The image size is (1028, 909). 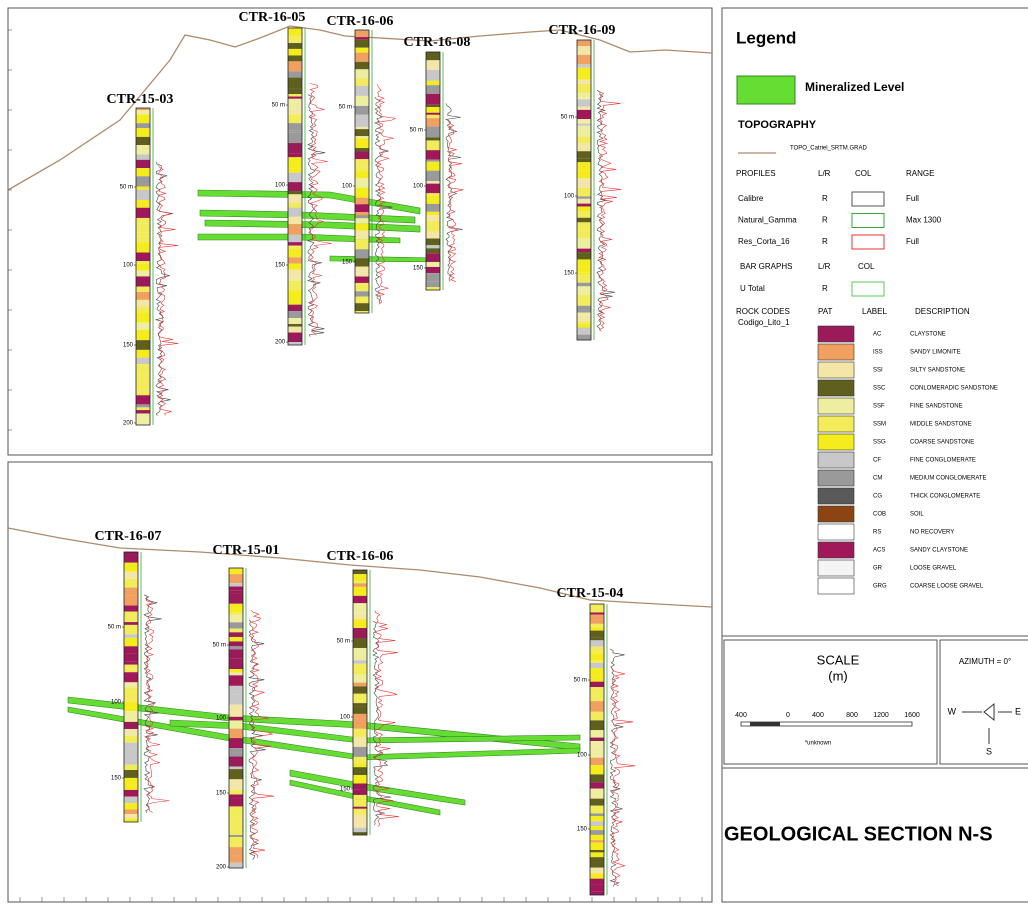 I want to click on depth-label: 150, so click(x=569, y=274).